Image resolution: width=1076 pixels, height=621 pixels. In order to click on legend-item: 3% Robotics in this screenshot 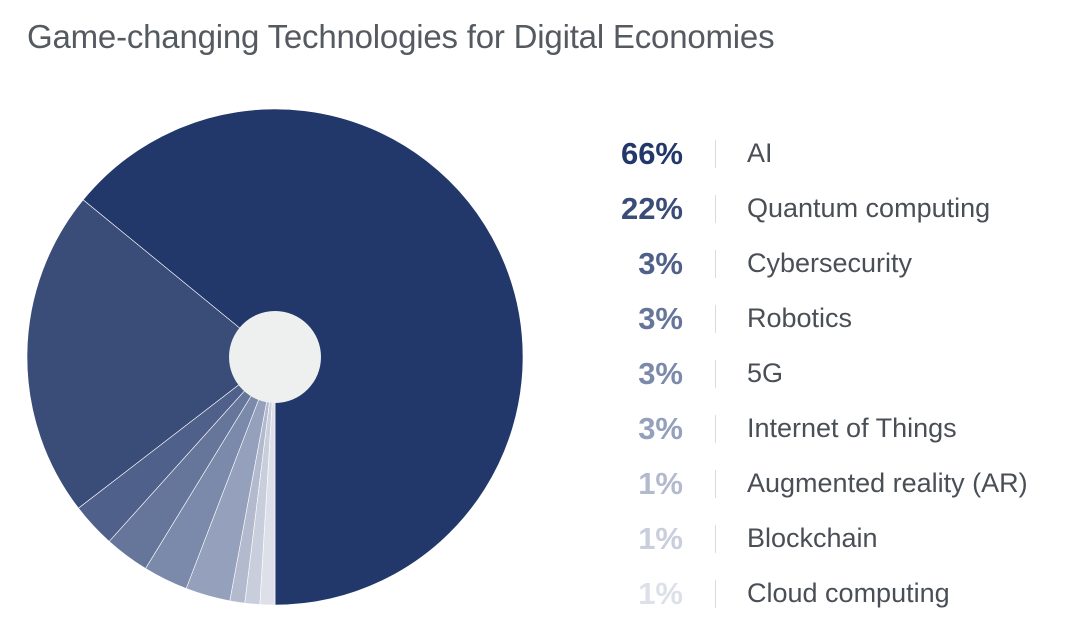, I will do `click(820, 318)`.